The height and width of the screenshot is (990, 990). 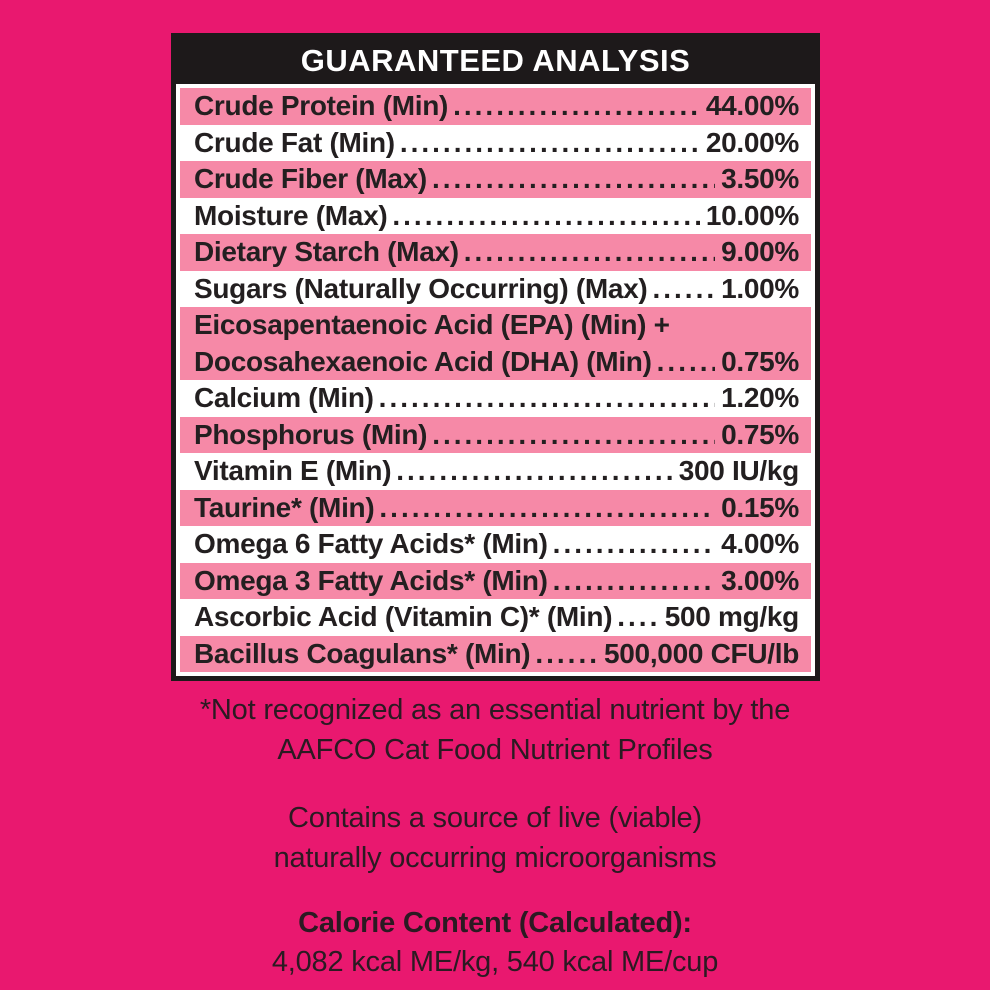 What do you see at coordinates (752, 142) in the screenshot?
I see `nutrient-value: 20.00%` at bounding box center [752, 142].